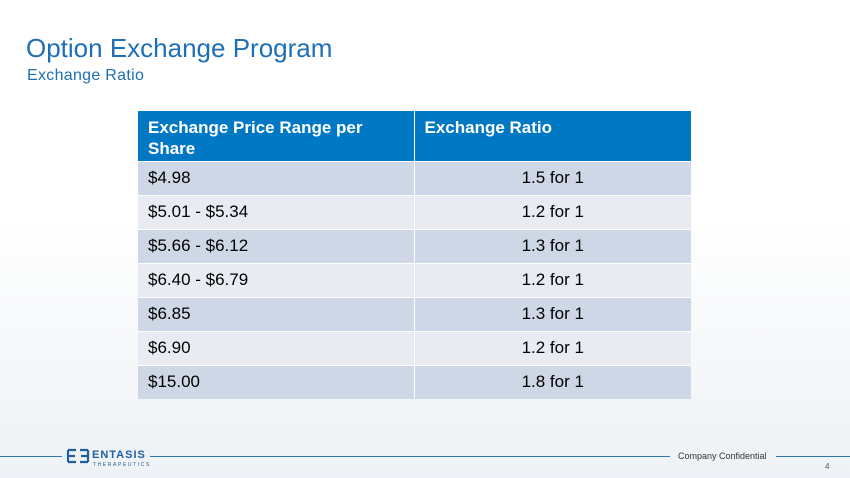 Image resolution: width=850 pixels, height=478 pixels. What do you see at coordinates (31, 456) in the screenshot?
I see `footer-divider-left` at bounding box center [31, 456].